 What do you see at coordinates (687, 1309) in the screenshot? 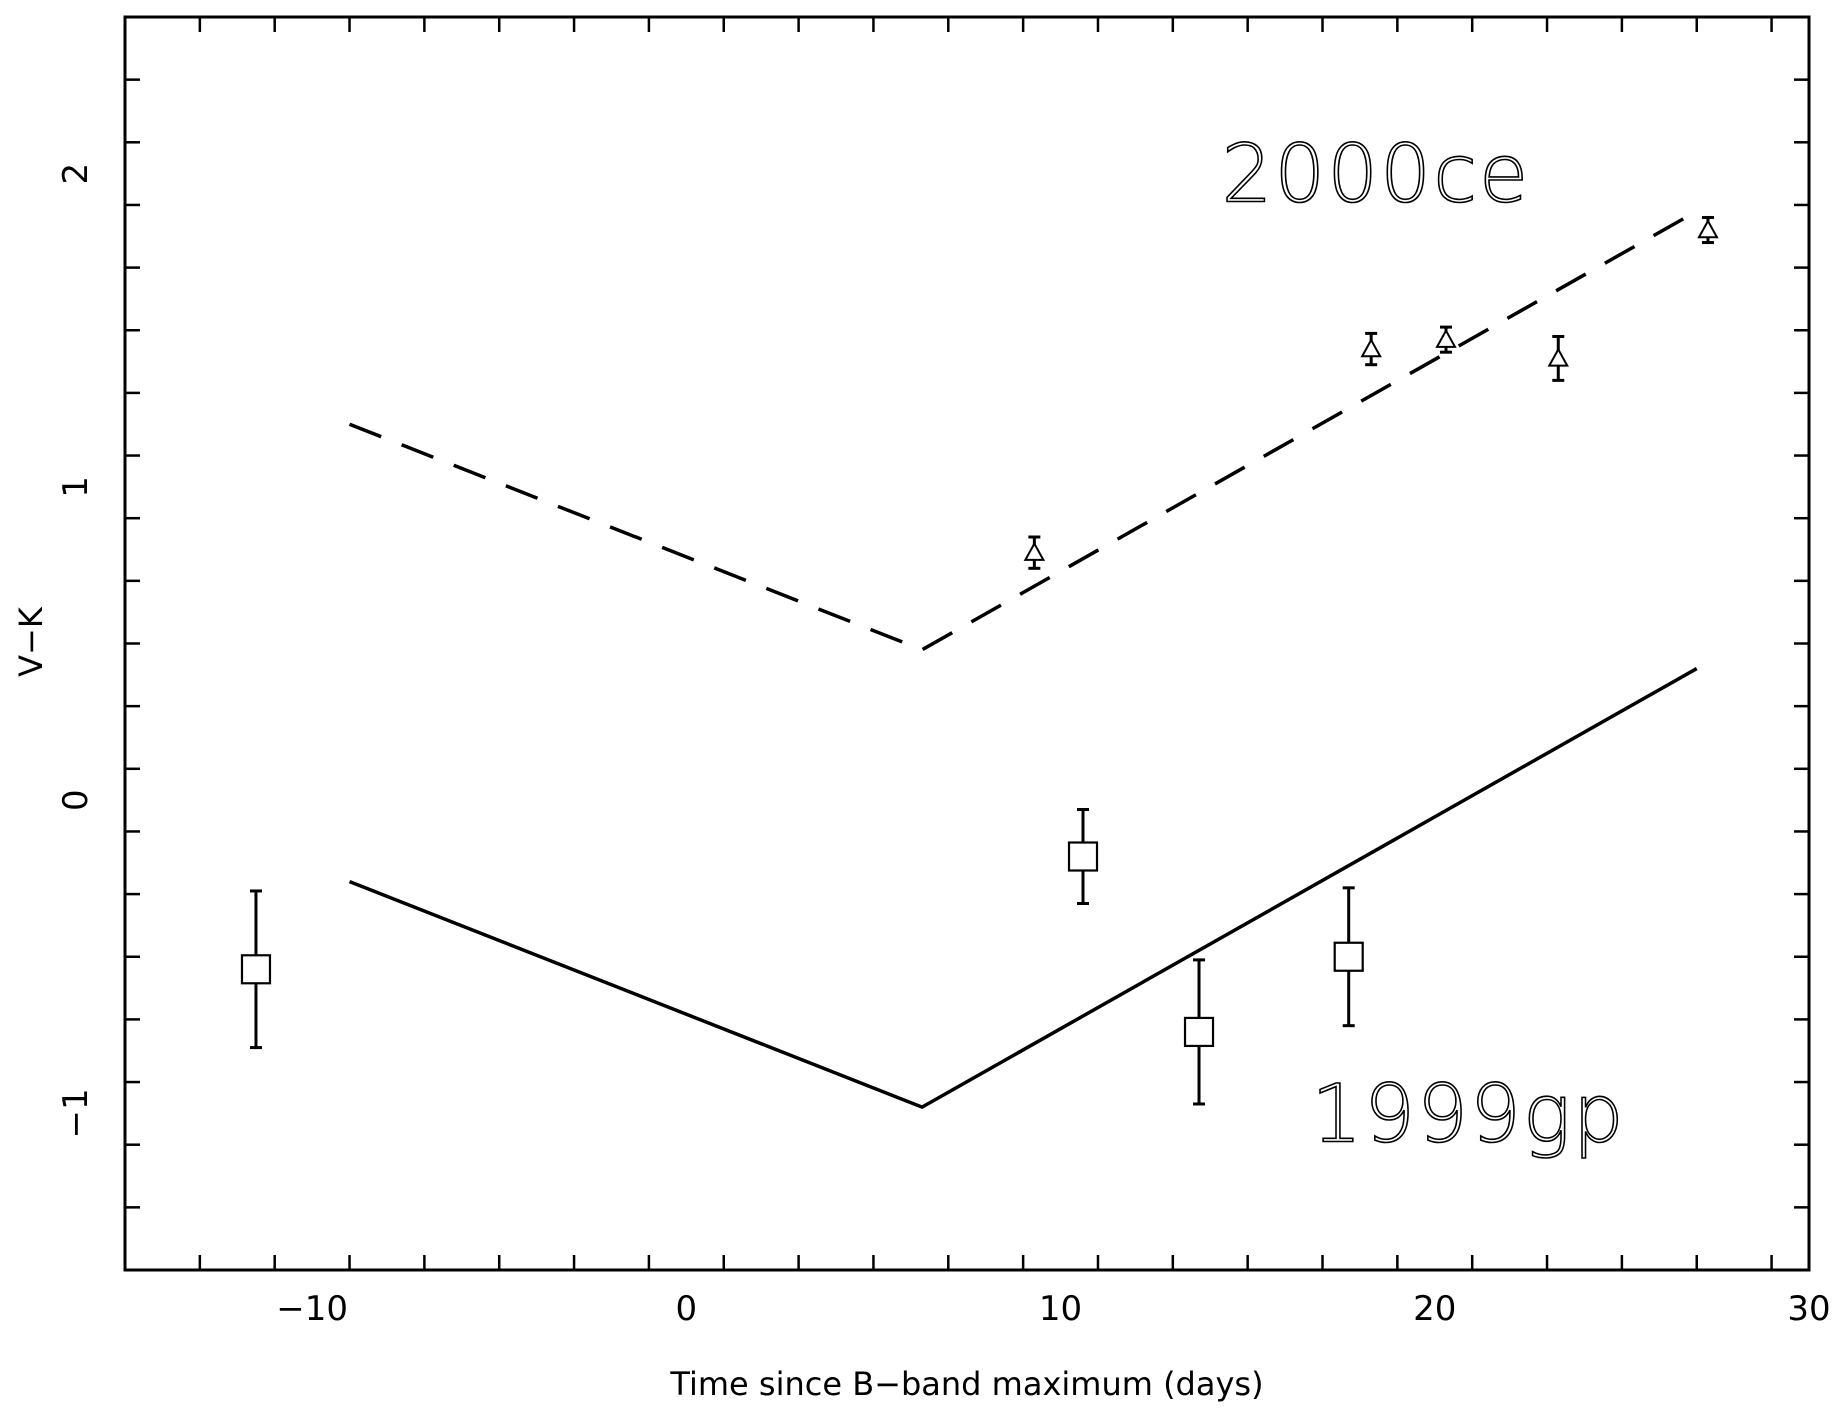
I see `x-tick-label: 0` at bounding box center [687, 1309].